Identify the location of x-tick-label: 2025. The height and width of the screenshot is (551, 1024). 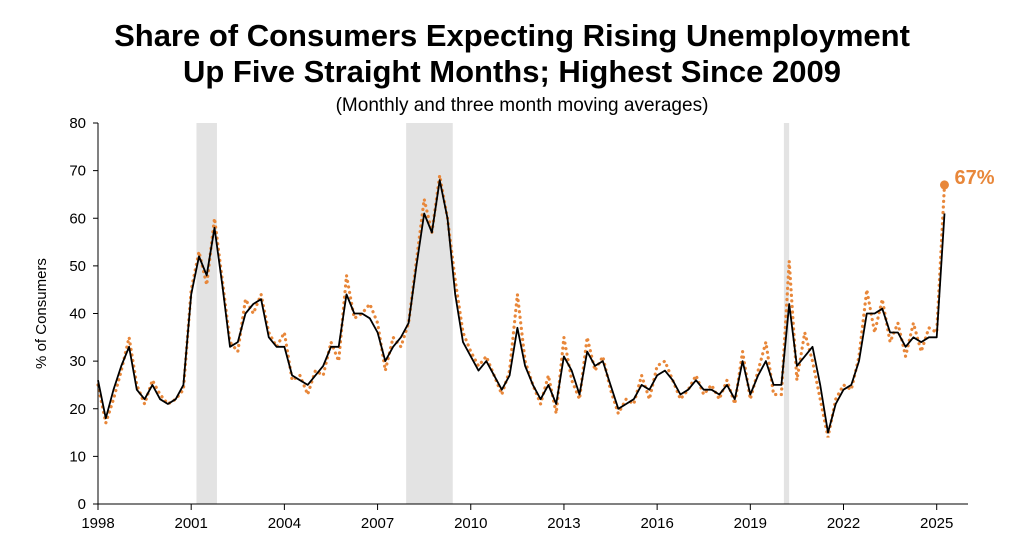
(936, 523).